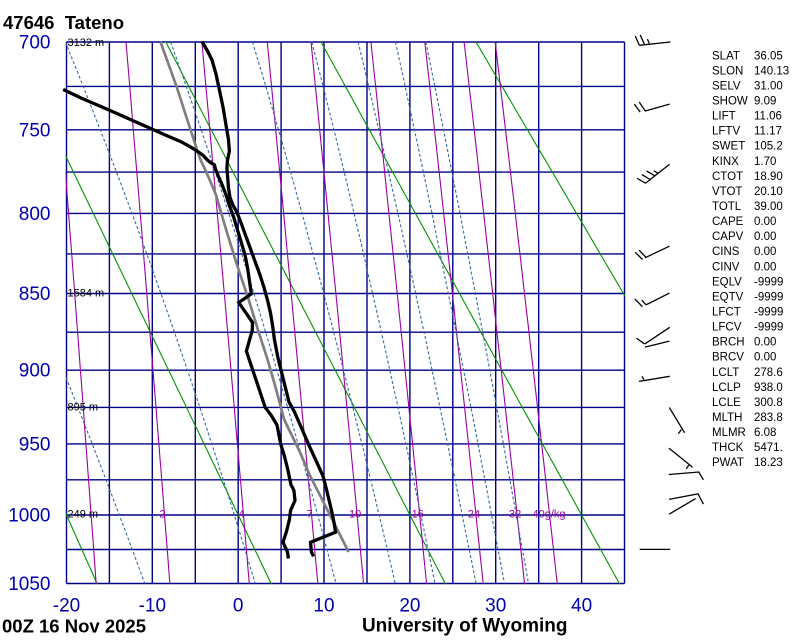 Image resolution: width=800 pixels, height=640 pixels. What do you see at coordinates (727, 328) in the screenshot?
I see `svg-text: LFCV` at bounding box center [727, 328].